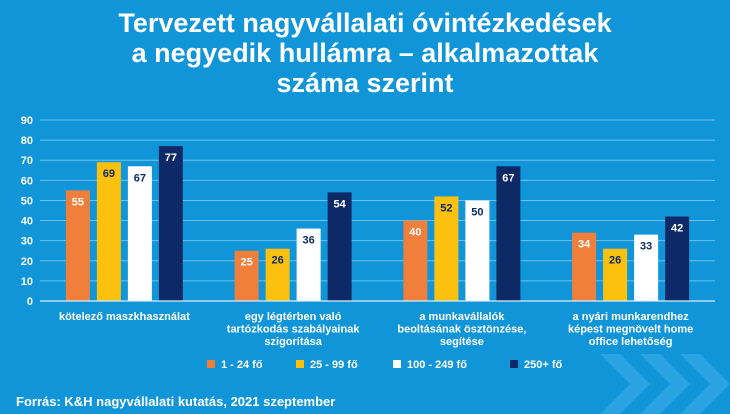 The height and width of the screenshot is (414, 730). I want to click on x-category-label: képest megnövelt home, so click(630, 330).